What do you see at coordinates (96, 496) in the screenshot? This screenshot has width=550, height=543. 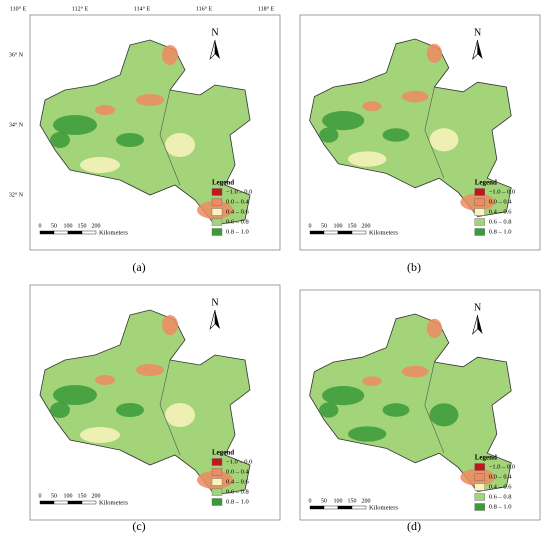 I see `scale-label: 200` at bounding box center [96, 496].